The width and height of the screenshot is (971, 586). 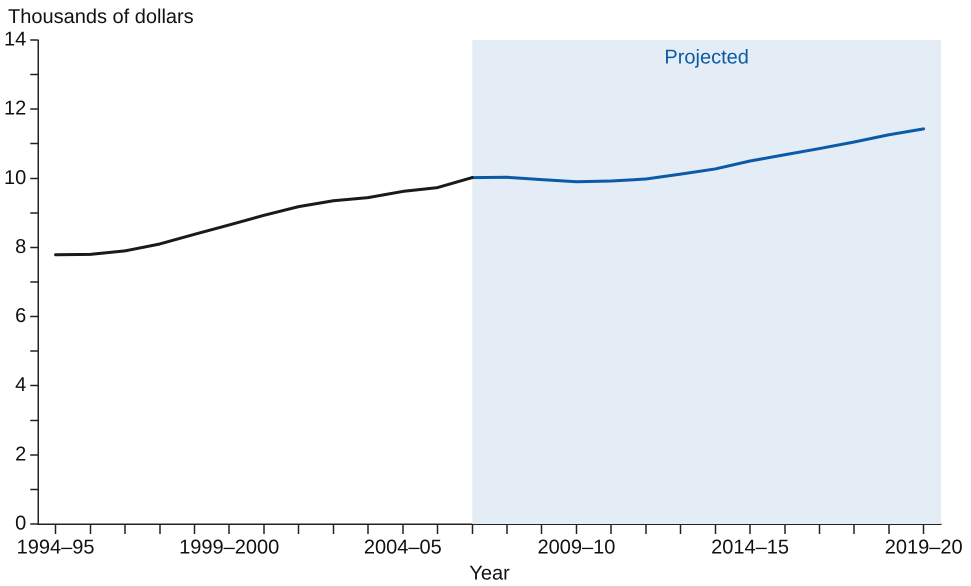 What do you see at coordinates (20, 385) in the screenshot?
I see `y-tick-label: 4` at bounding box center [20, 385].